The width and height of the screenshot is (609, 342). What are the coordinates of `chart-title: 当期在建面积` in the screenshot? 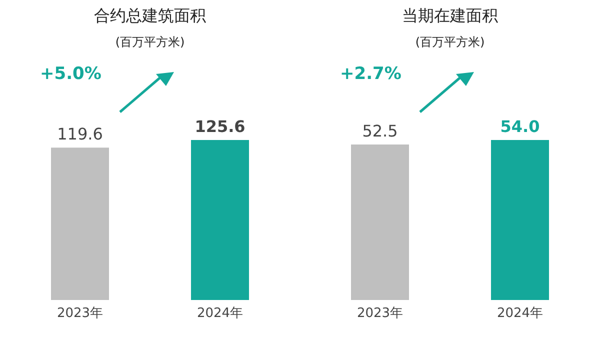 It's located at (450, 16).